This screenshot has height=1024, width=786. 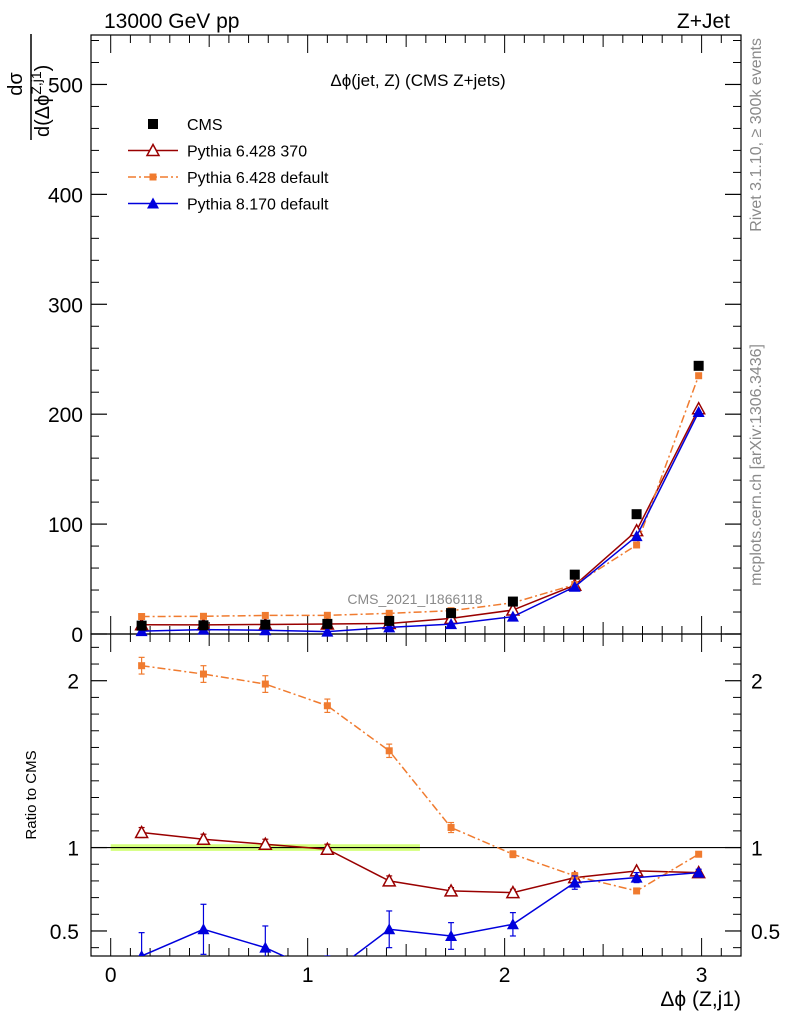 What do you see at coordinates (757, 849) in the screenshot?
I see `bottom-y-tick-label-right: 1` at bounding box center [757, 849].